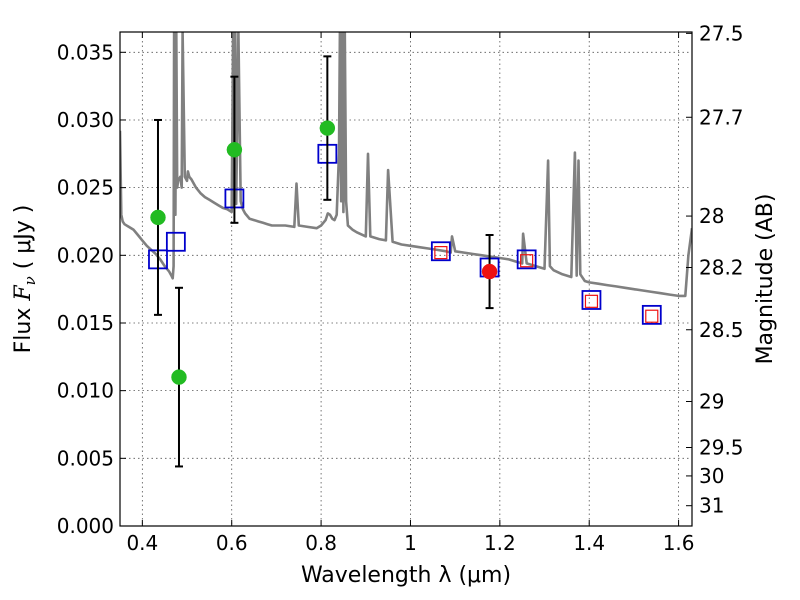  Describe the element at coordinates (721, 448) in the screenshot. I see `right-tick-label: 29.5` at that location.